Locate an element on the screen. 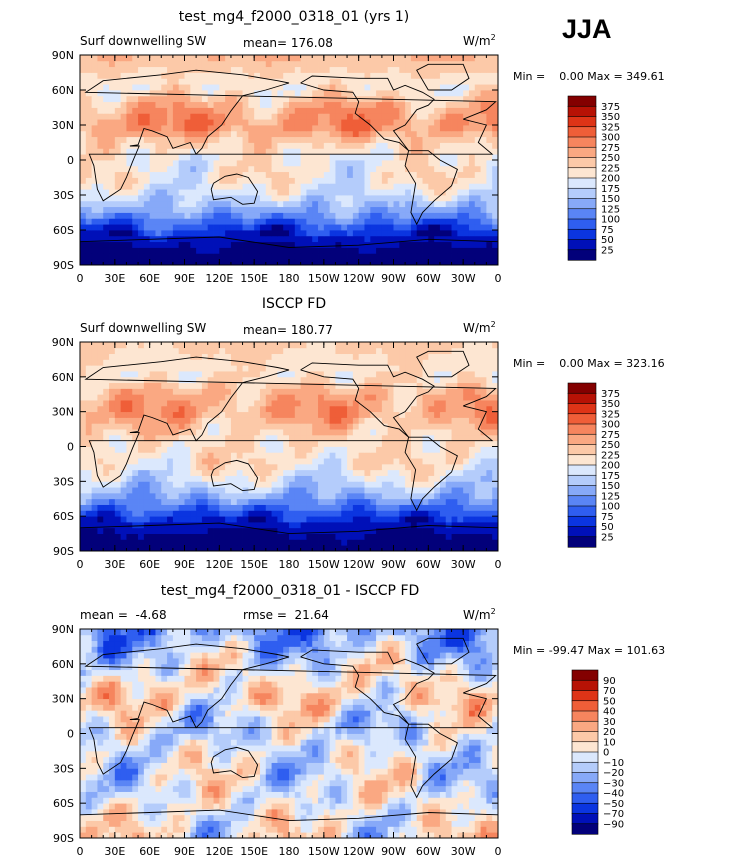 Image resolution: width=732 pixels, height=865 pixels. units-label: W/m2 is located at coordinates (479, 40).